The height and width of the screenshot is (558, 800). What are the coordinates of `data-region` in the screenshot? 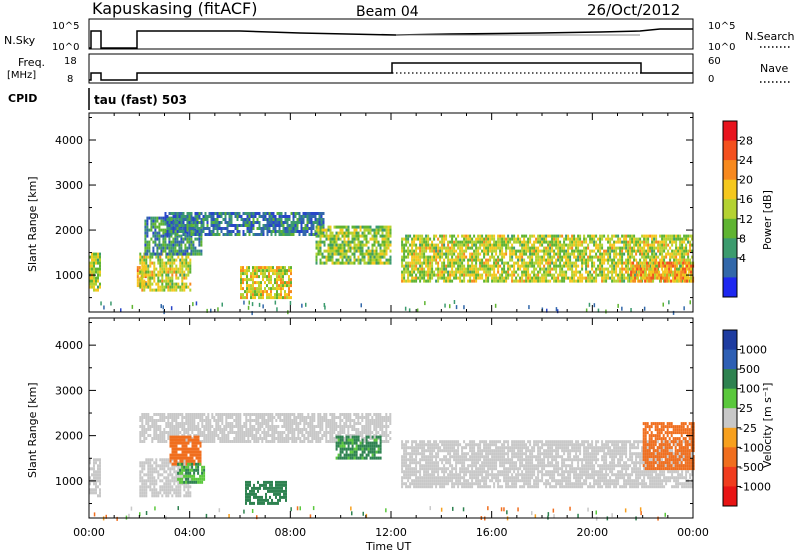 It's located at (266, 282).